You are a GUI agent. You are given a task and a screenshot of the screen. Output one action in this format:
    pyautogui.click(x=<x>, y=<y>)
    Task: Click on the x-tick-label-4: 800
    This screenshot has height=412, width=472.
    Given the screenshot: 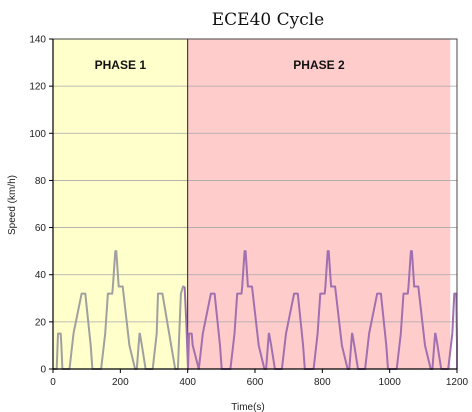 What is the action you would take?
    pyautogui.click(x=322, y=382)
    